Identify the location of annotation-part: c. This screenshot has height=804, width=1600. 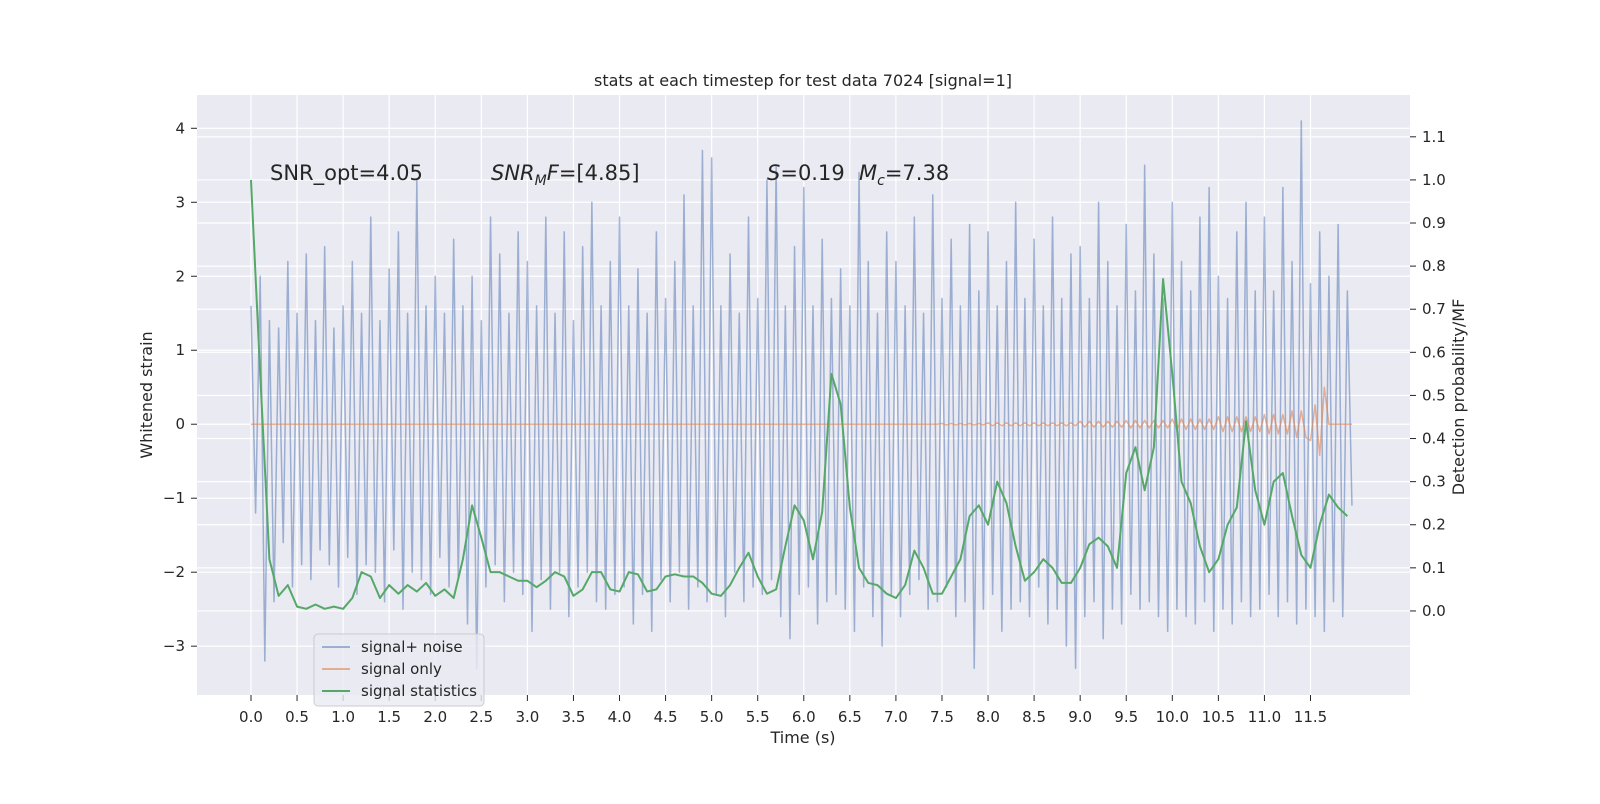
(881, 181).